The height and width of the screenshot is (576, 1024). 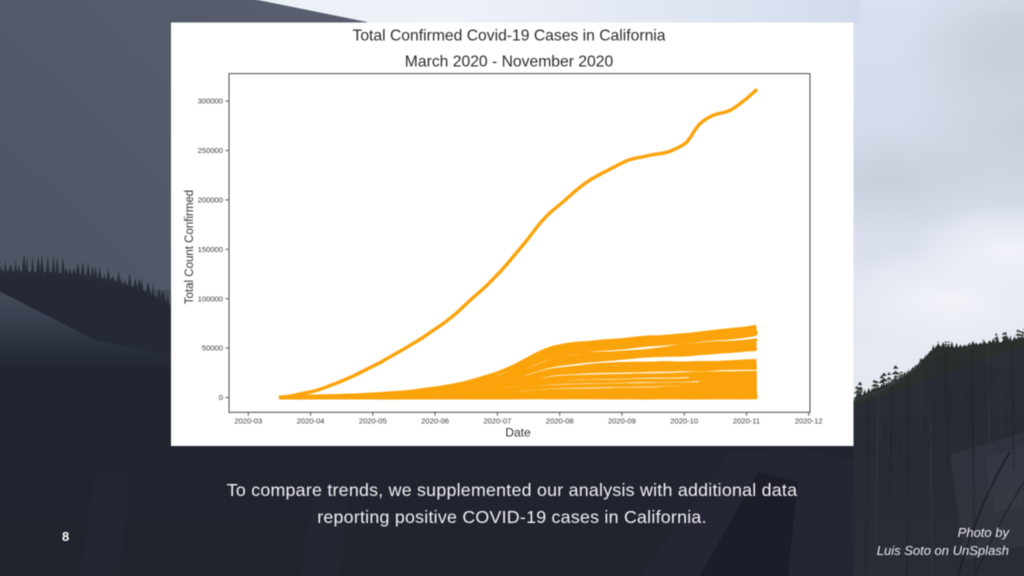 What do you see at coordinates (248, 421) in the screenshot?
I see `svg-text: 2020-03` at bounding box center [248, 421].